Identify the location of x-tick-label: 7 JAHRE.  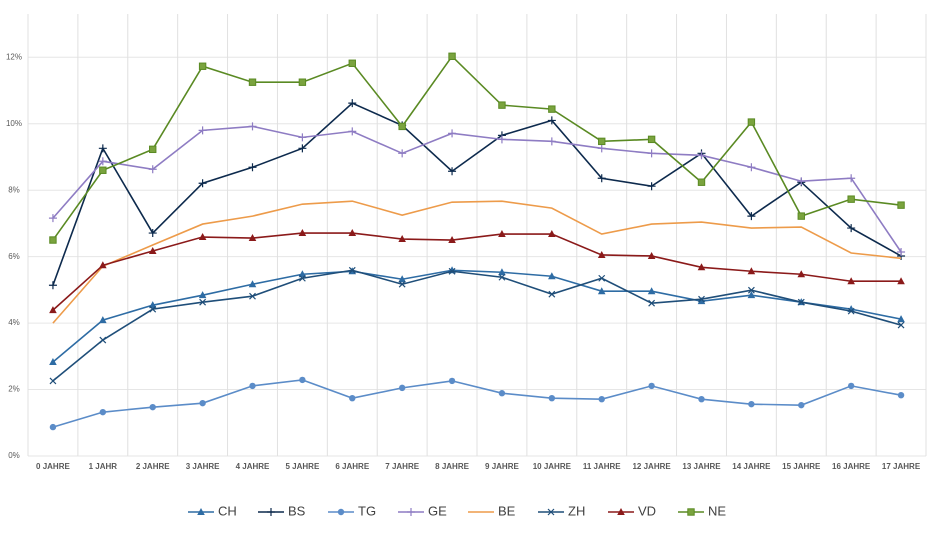
(402, 466).